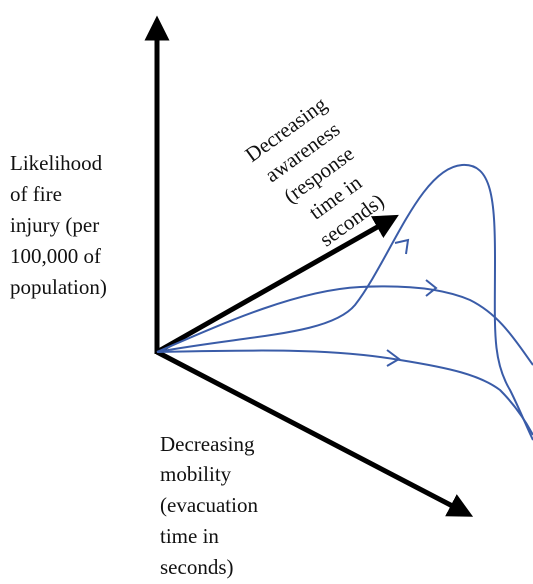  What do you see at coordinates (207, 444) in the screenshot?
I see `label-line: Decreasing` at bounding box center [207, 444].